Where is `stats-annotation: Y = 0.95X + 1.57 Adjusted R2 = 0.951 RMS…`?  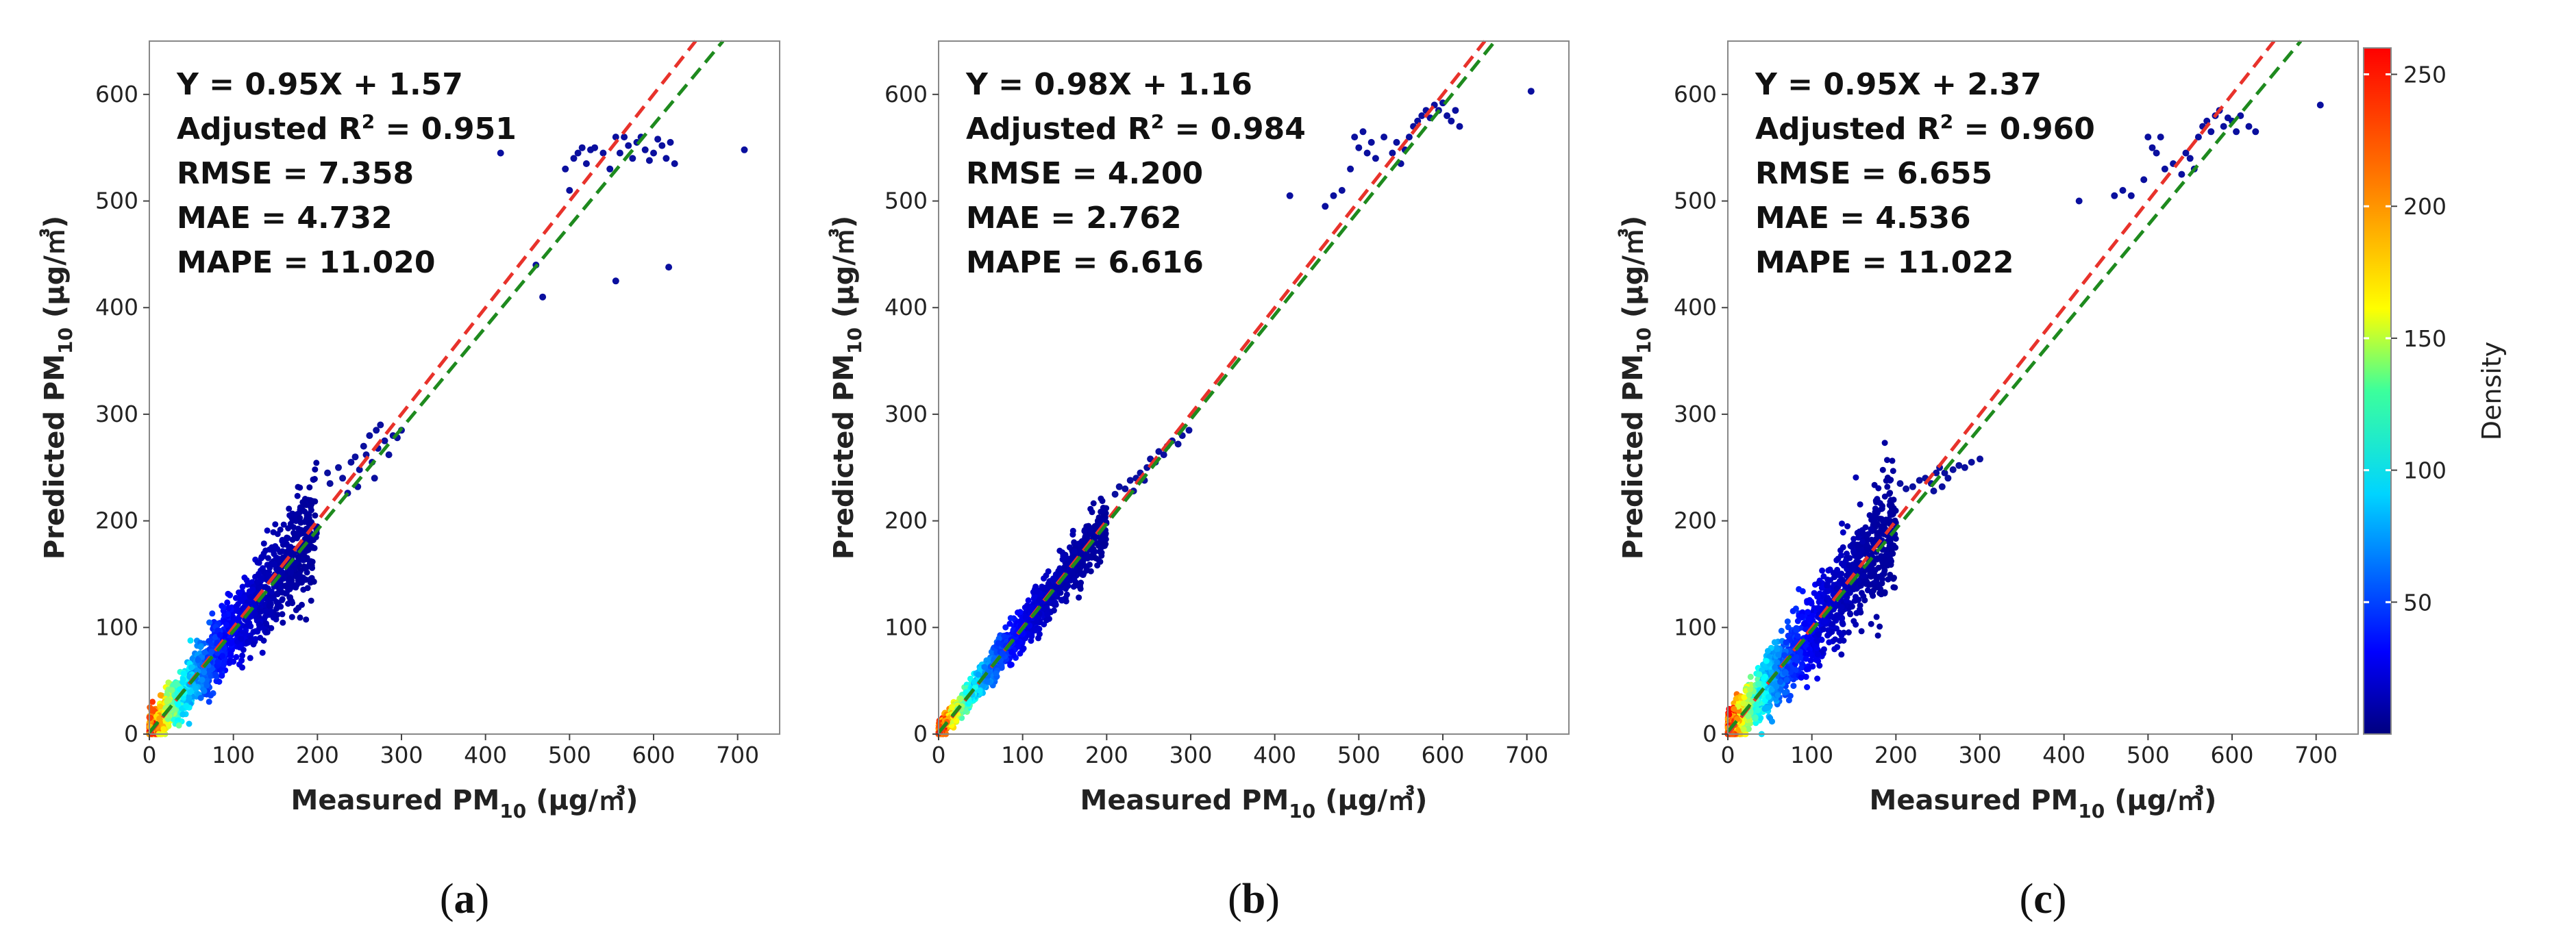
stats-annotation: Y = 0.95X + 1.57 Adjusted R2 = 0.951 RMS… is located at coordinates (346, 173).